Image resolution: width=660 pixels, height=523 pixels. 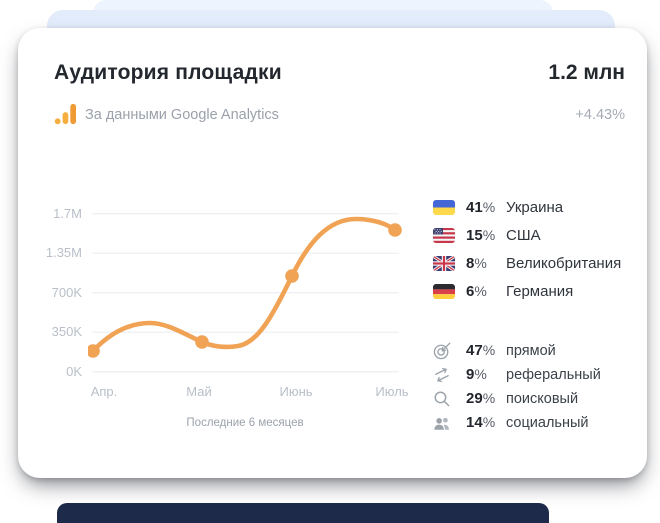 I want to click on traffic-sources-list: 47% прямой 9% реферальный 29% поисковый, so click(x=517, y=389).